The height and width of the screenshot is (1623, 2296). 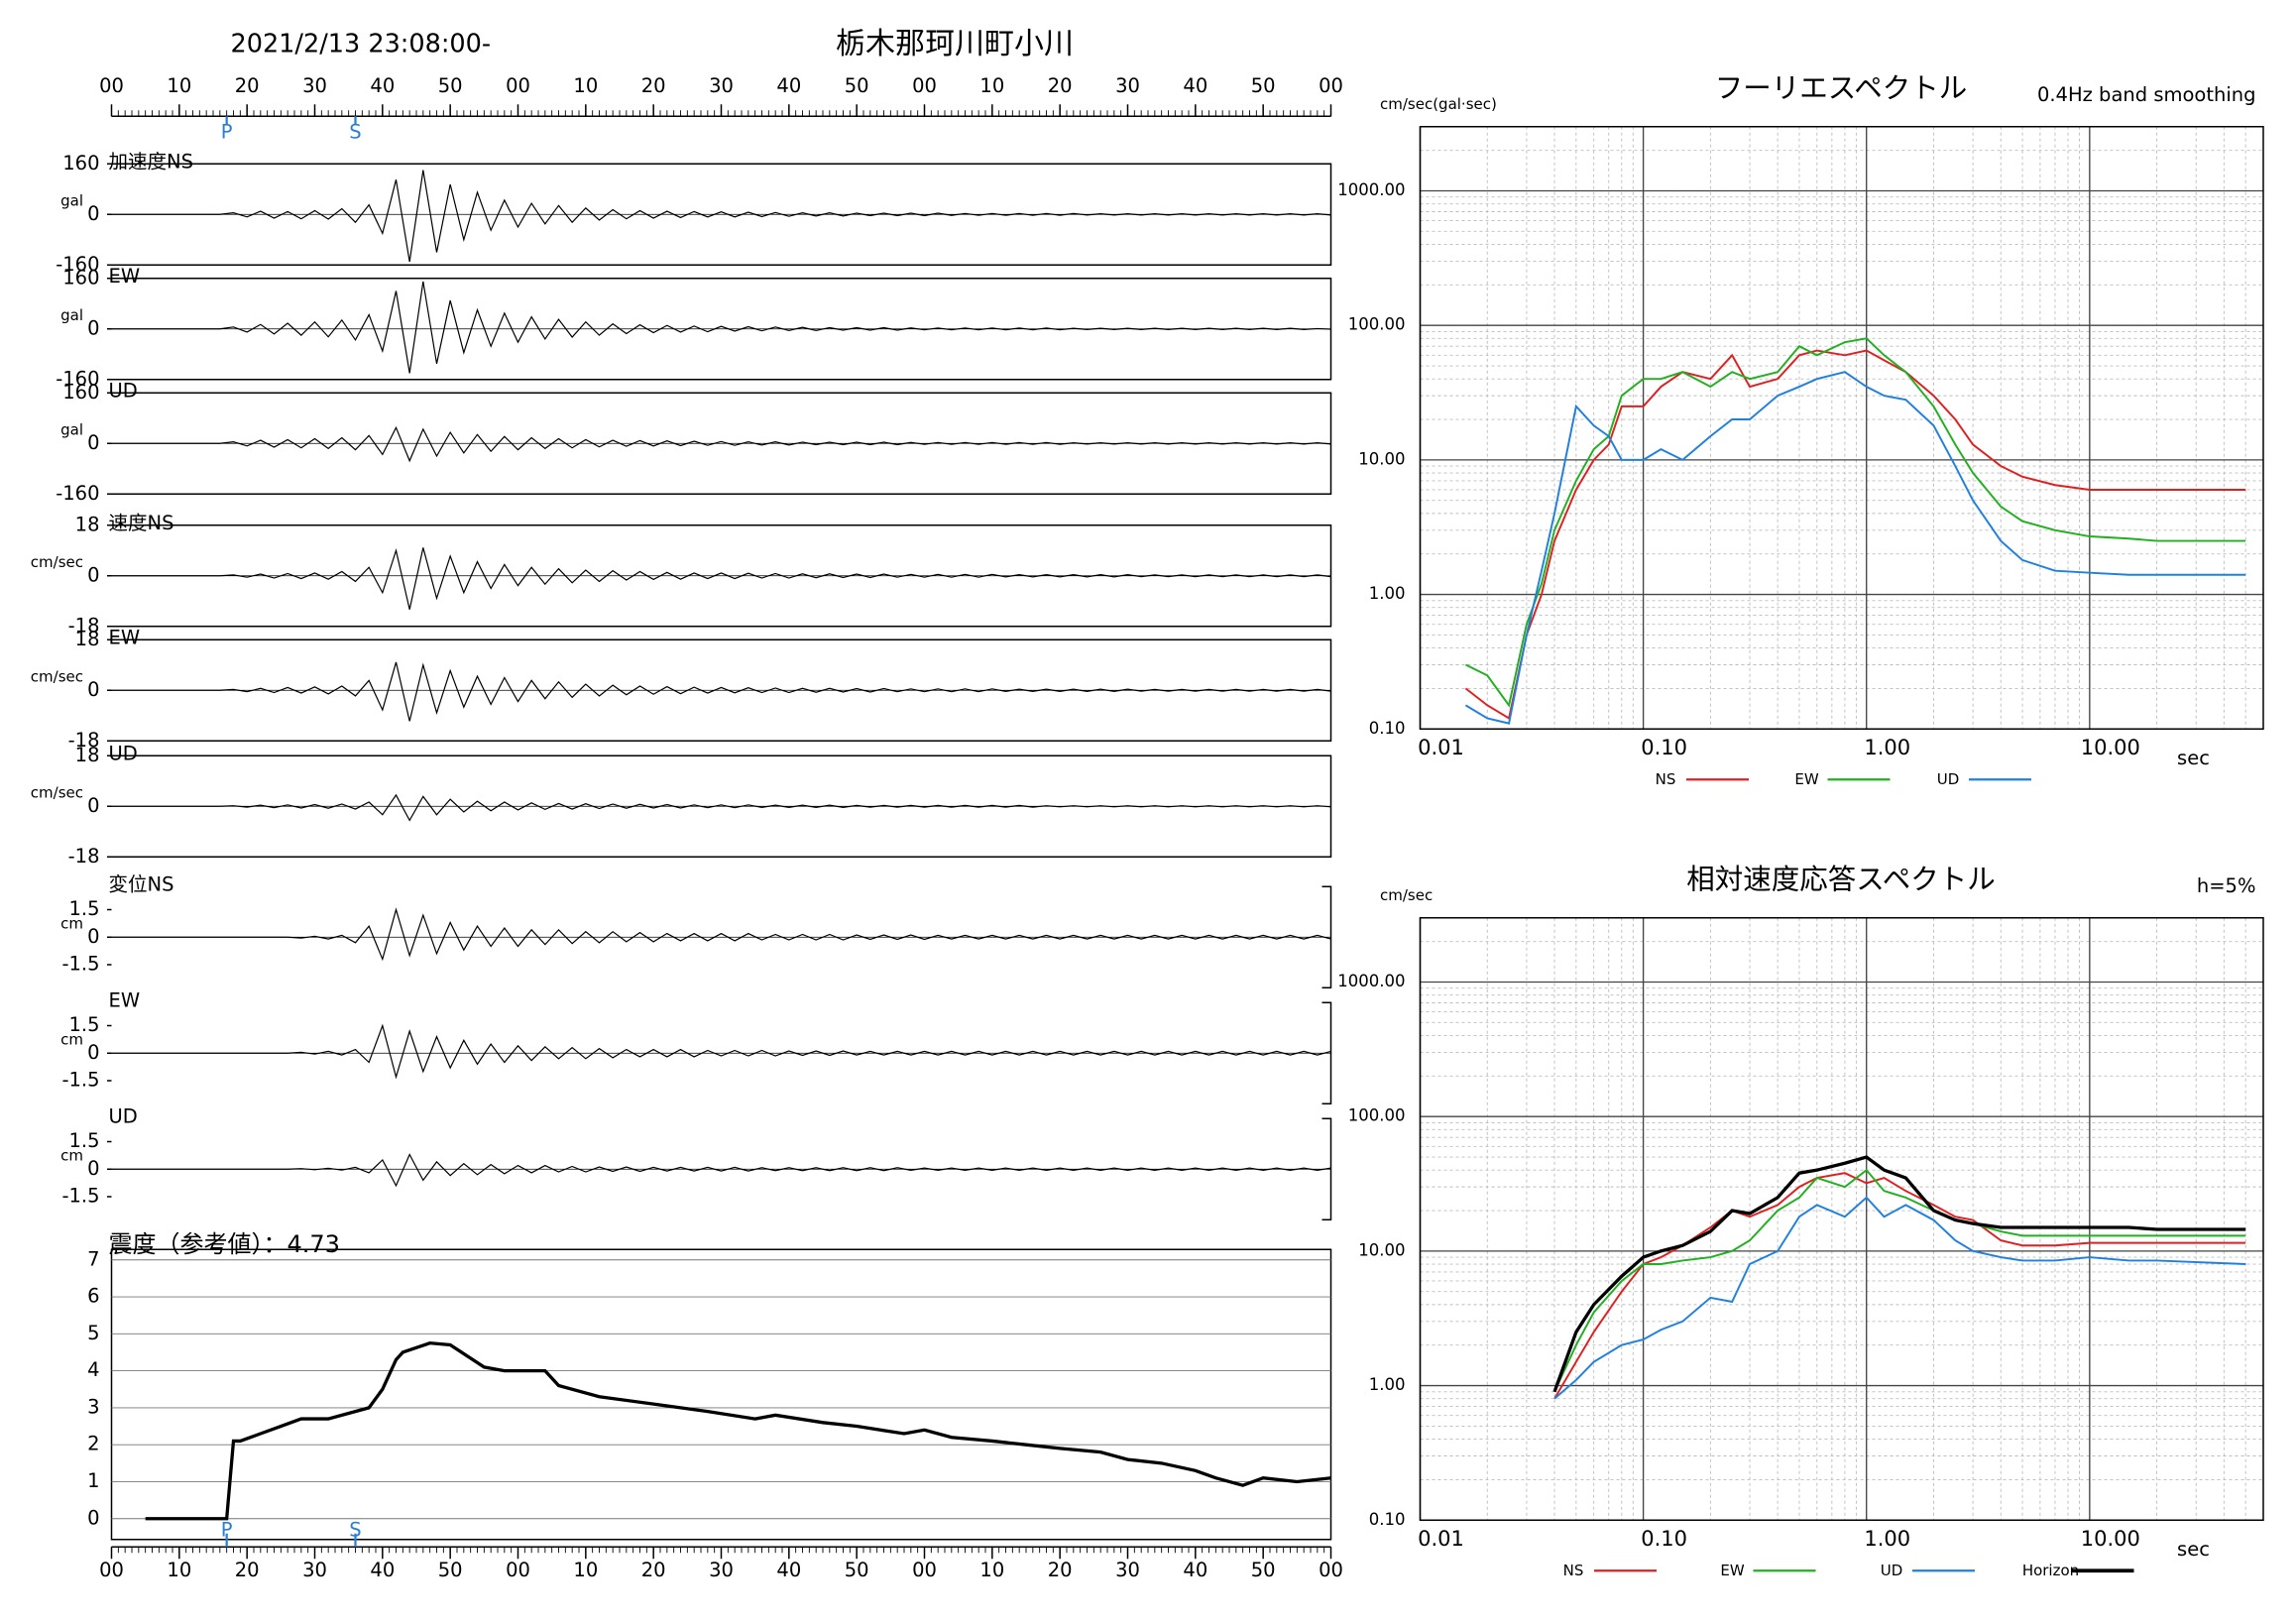 What do you see at coordinates (93, 1258) in the screenshot?
I see `y-tick-label: 7` at bounding box center [93, 1258].